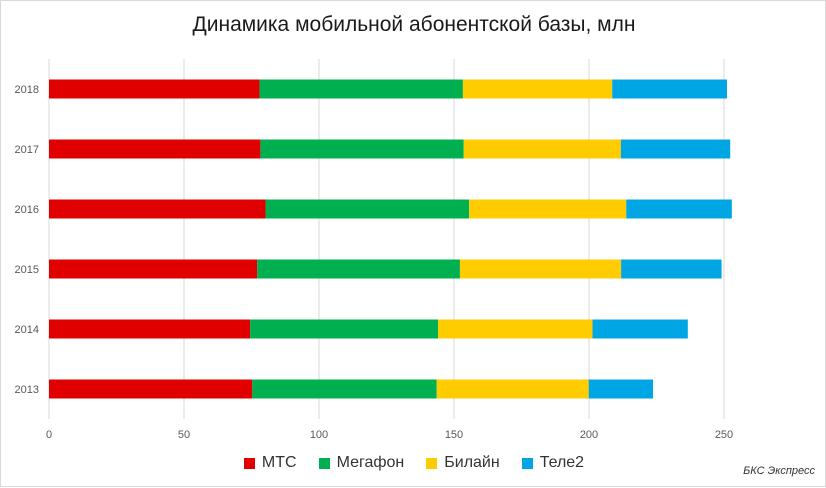  I want to click on x-tick-label: 100, so click(319, 435).